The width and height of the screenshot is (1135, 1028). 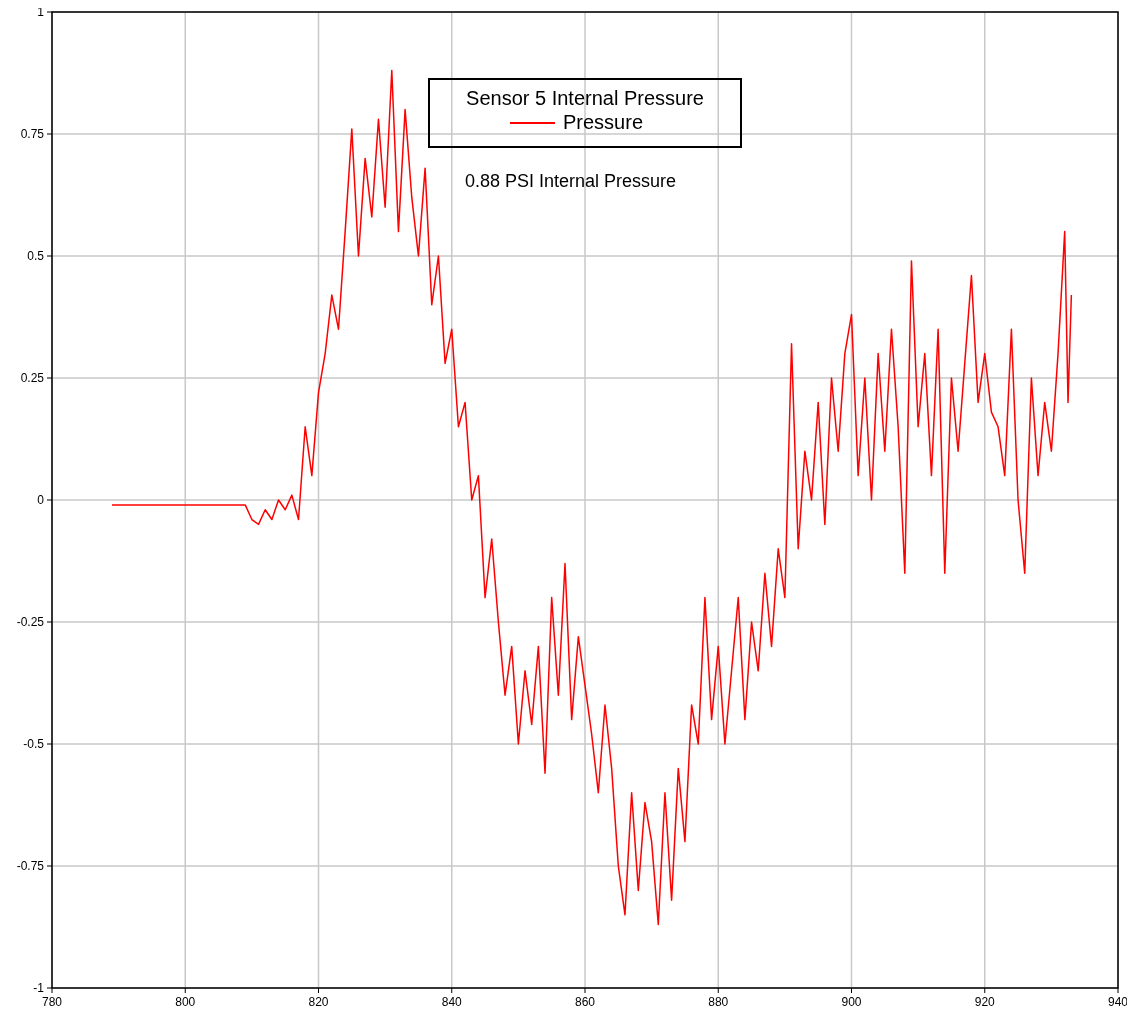 I want to click on y-tick-label: -0.75, so click(x=30, y=866).